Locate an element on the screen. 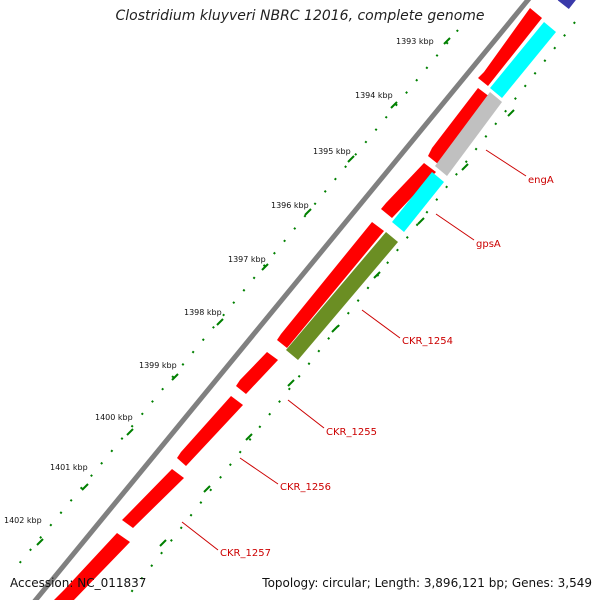 The width and height of the screenshot is (600, 600). svg-text: 1396 kbp is located at coordinates (290, 205).